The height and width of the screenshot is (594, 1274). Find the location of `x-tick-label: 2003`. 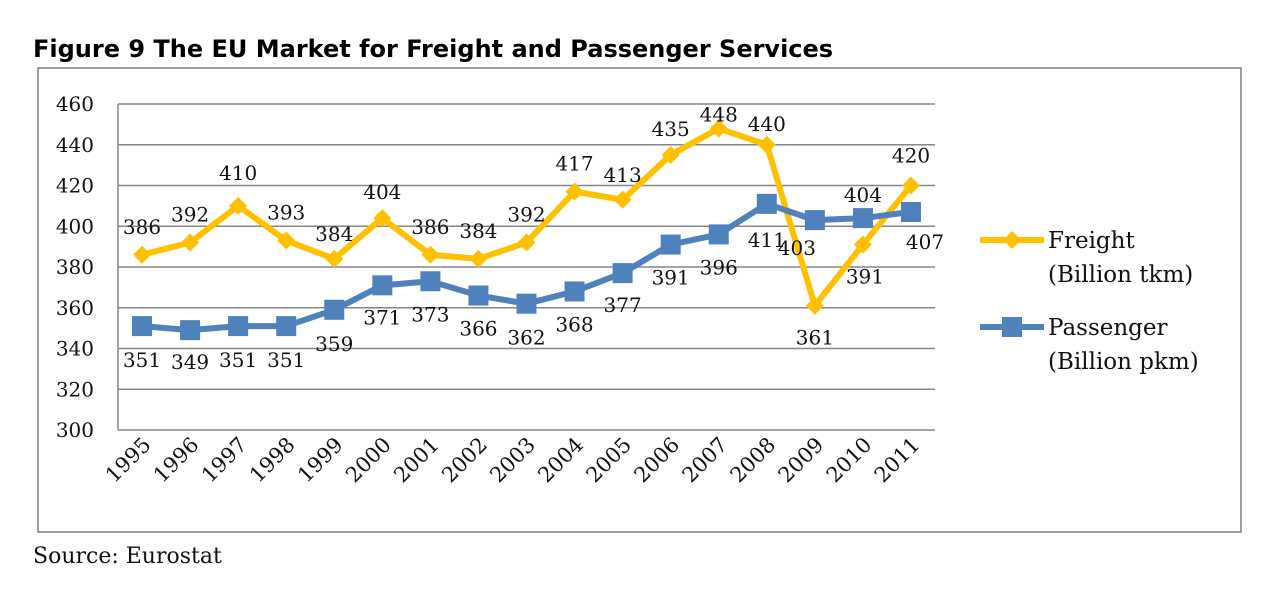

x-tick-label: 2003 is located at coordinates (512, 460).